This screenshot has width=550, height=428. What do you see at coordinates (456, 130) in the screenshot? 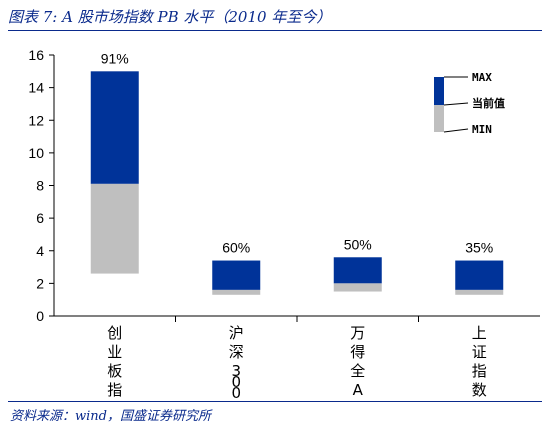
I see `legend-min-leader` at bounding box center [456, 130].